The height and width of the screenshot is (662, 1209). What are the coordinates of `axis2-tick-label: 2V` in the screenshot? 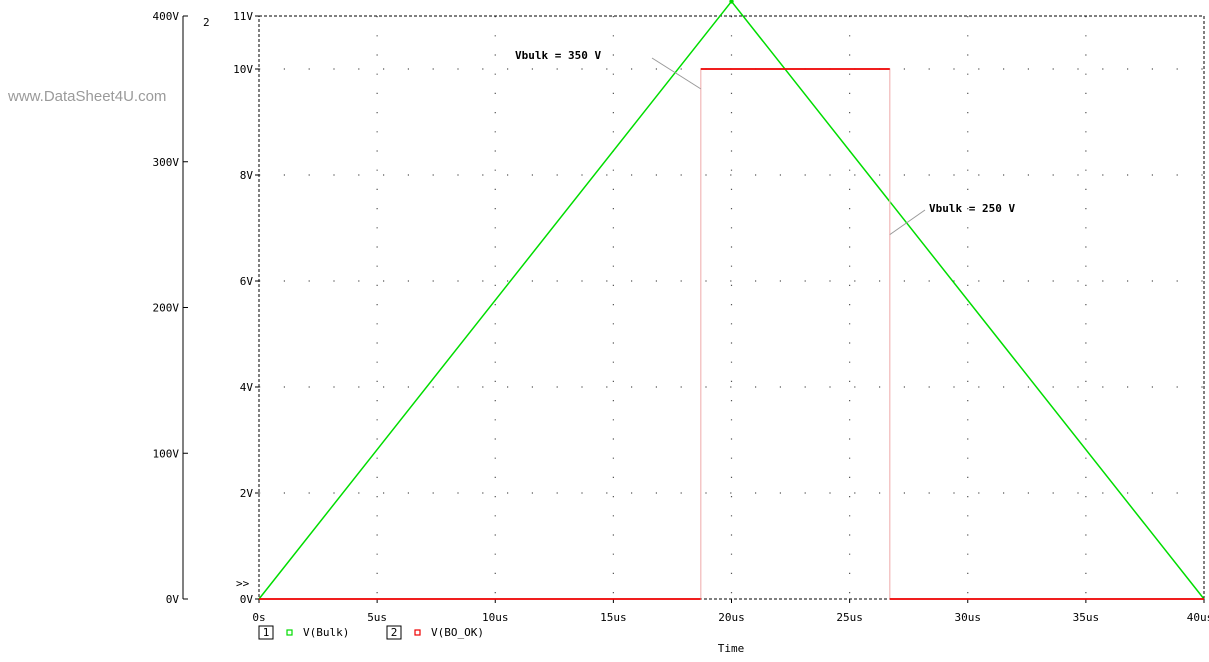 It's located at (247, 493).